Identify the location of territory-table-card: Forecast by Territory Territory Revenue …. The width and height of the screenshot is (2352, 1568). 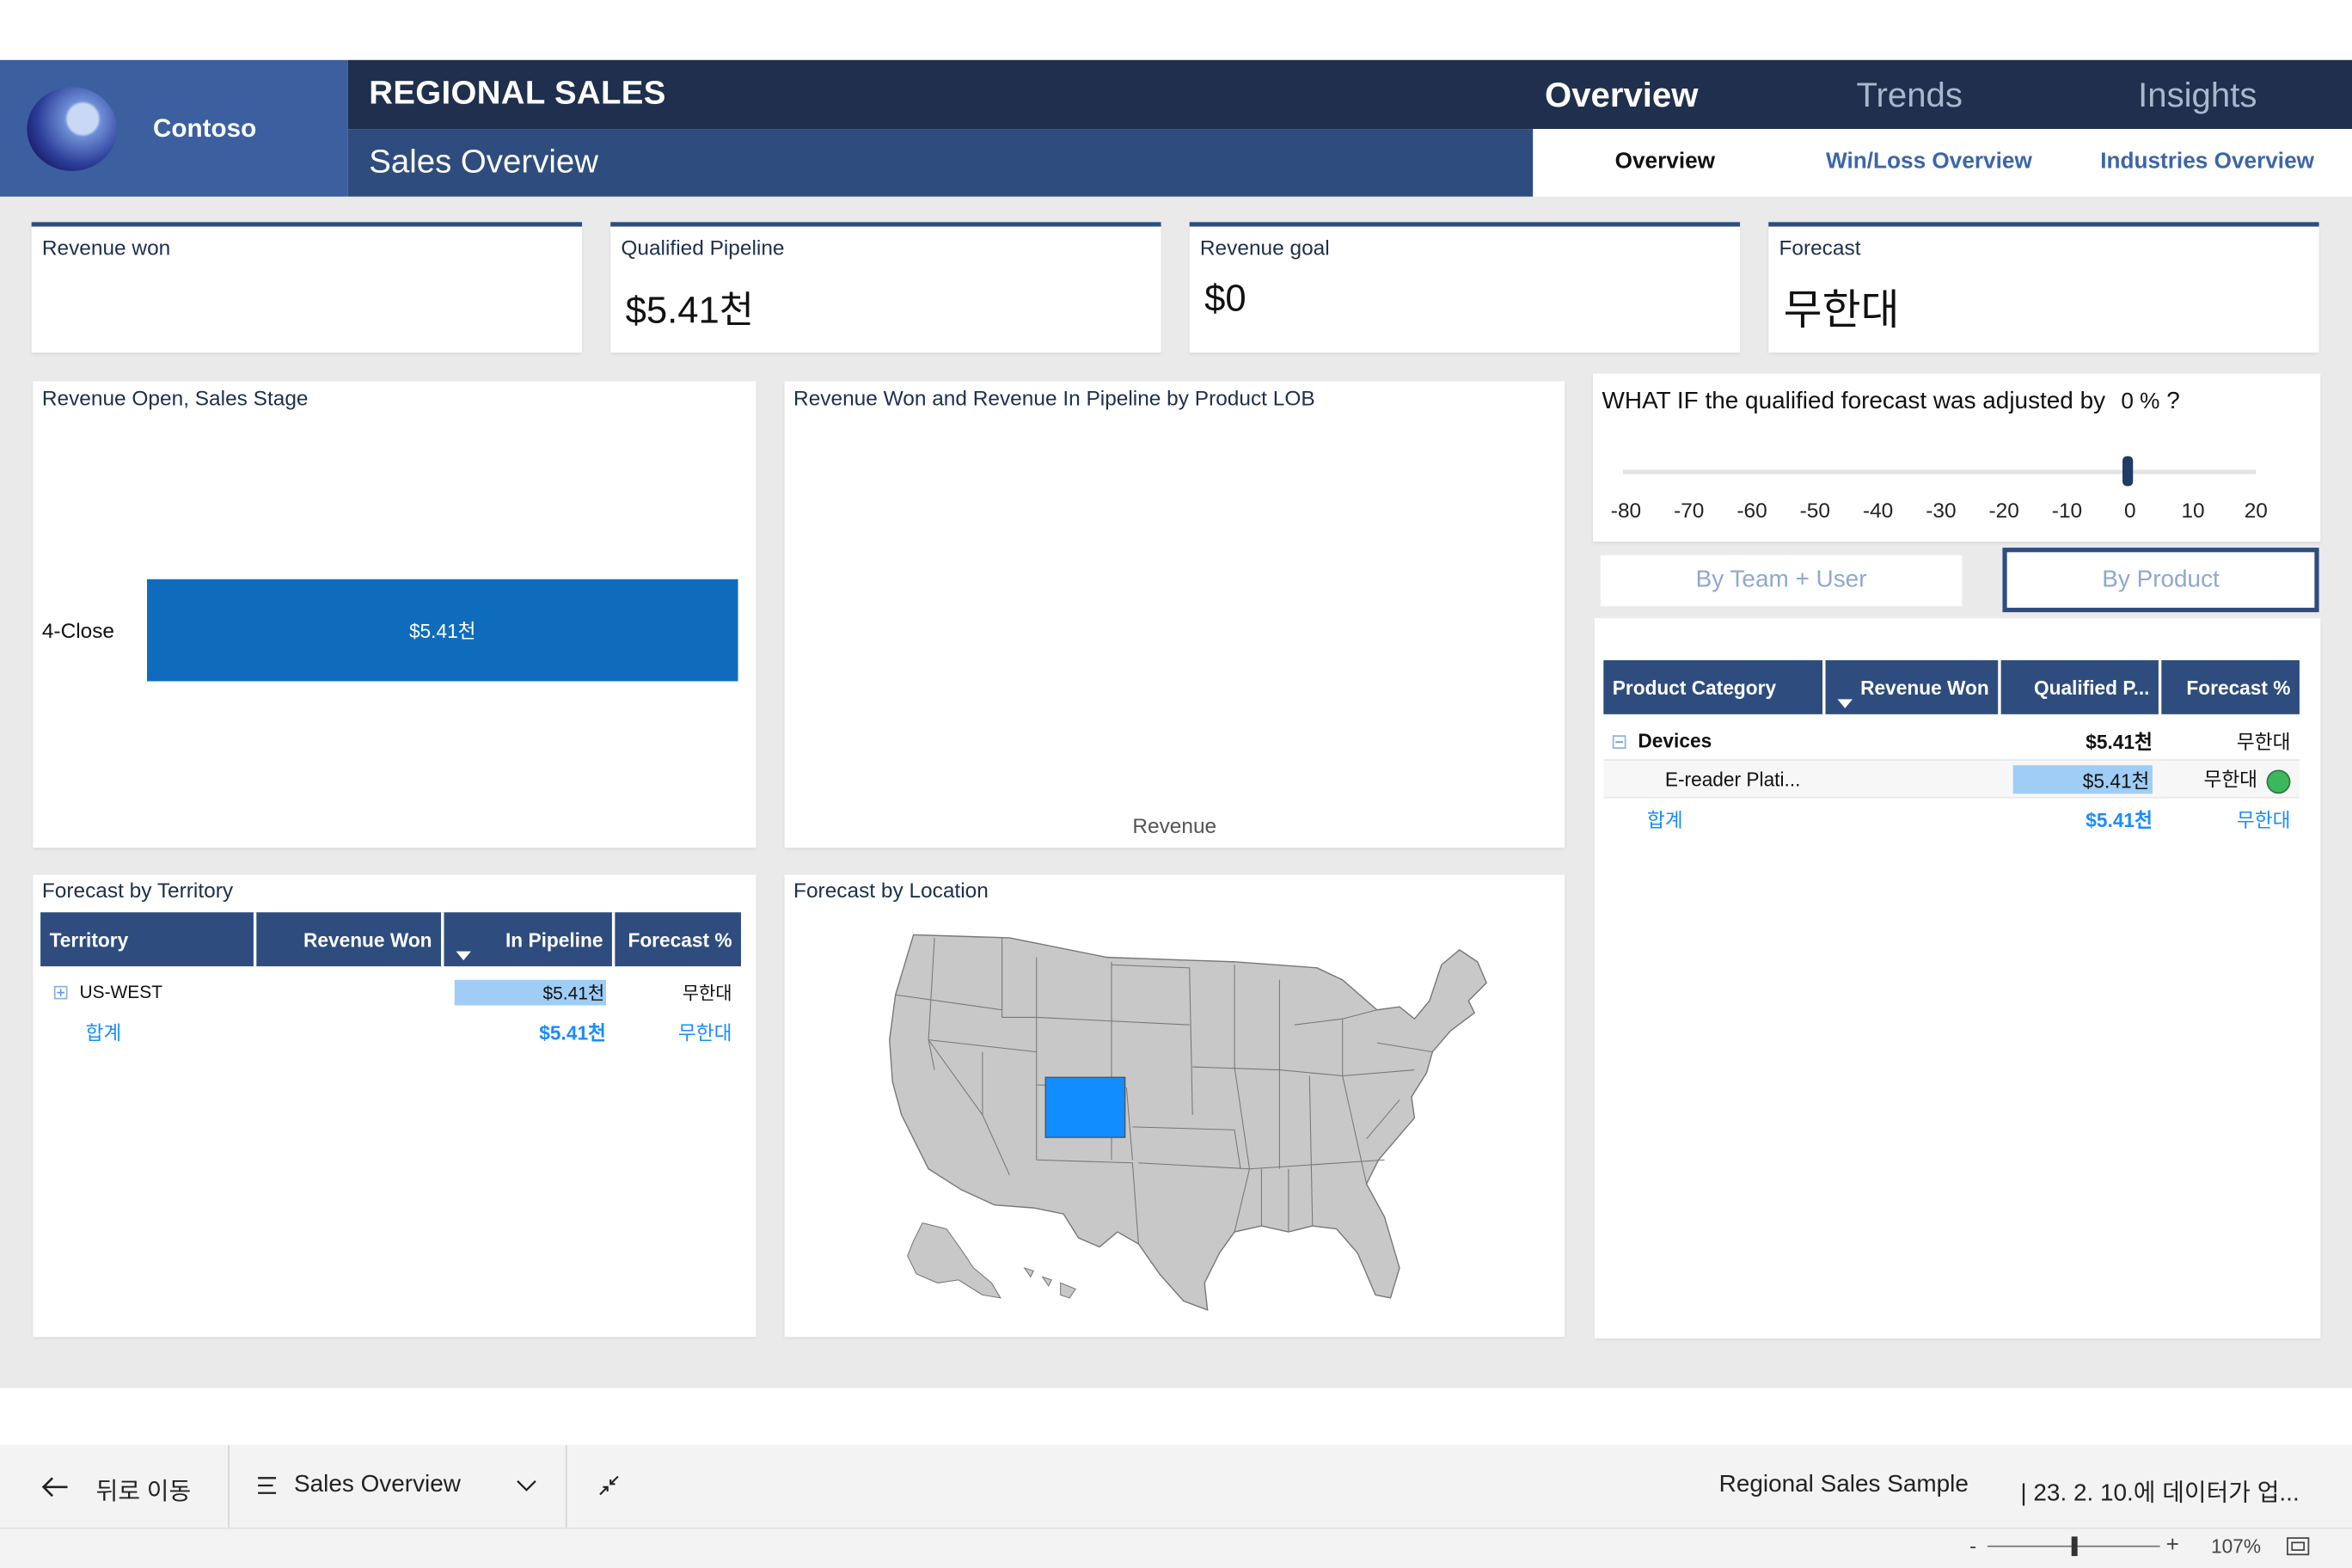
(394, 1106).